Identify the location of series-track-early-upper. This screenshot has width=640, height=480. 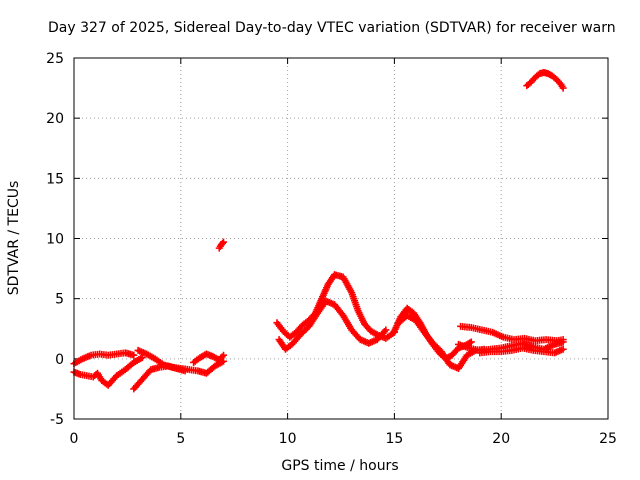
(104, 358).